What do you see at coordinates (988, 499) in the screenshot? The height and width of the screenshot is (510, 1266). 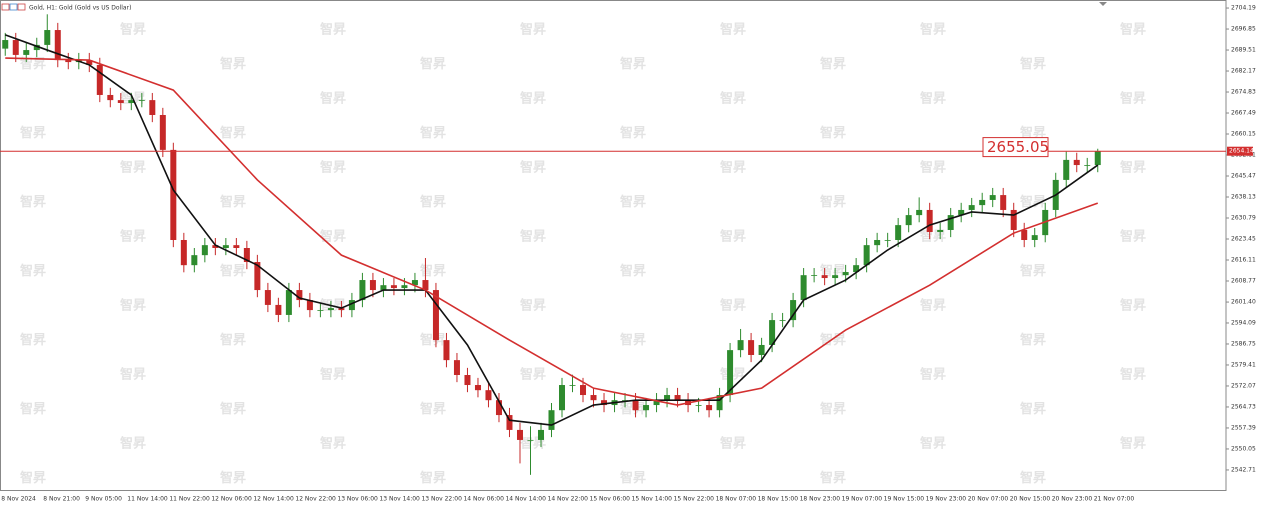 I see `x-tick-label: 20 Nov 07:00` at bounding box center [988, 499].